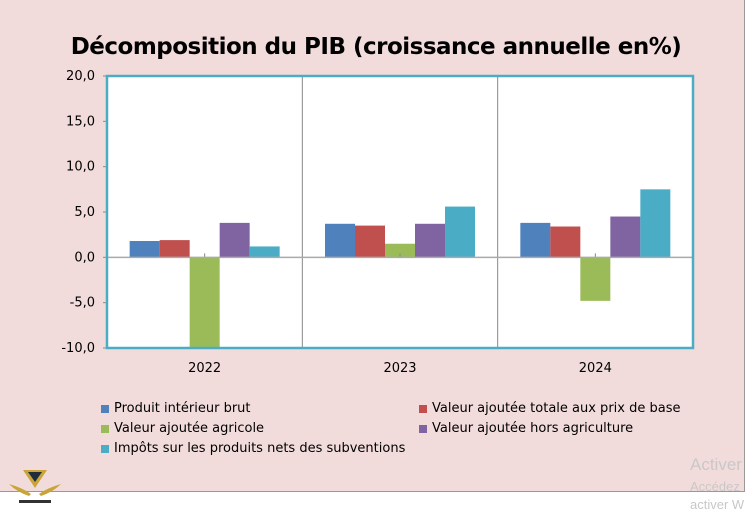 Image resolution: width=752 pixels, height=512 pixels. I want to click on legend-label: Produit intérieur brut, so click(182, 408).